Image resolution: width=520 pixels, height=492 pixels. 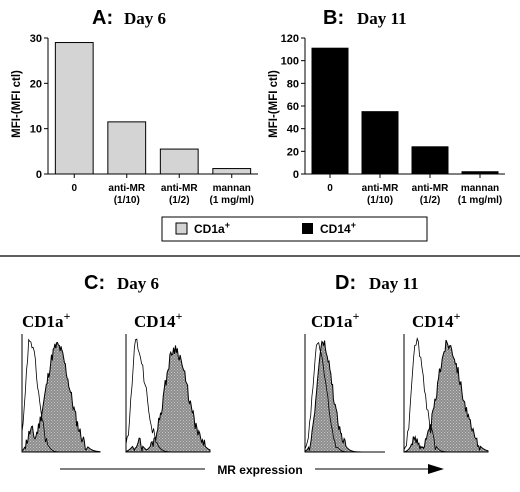 What do you see at coordinates (394, 283) in the screenshot?
I see `panel-d-title: Day 11` at bounding box center [394, 283].